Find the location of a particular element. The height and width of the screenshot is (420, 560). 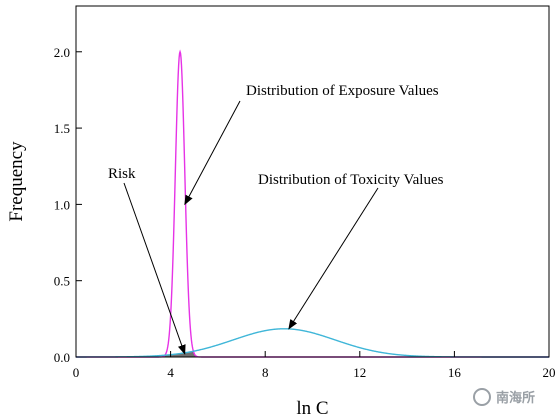

x-tick-label: 16 is located at coordinates (455, 372).